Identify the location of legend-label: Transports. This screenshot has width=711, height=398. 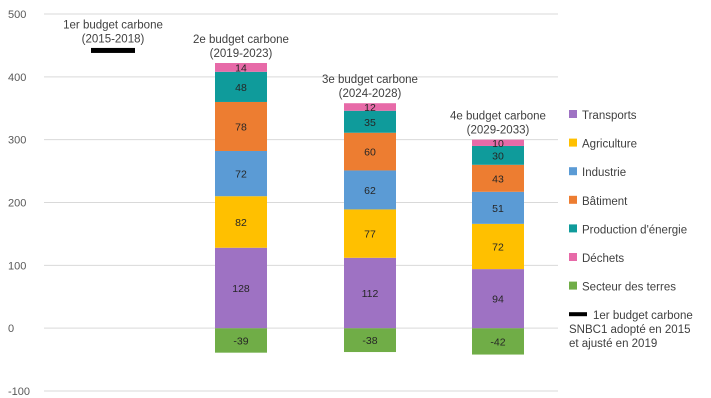
(609, 116).